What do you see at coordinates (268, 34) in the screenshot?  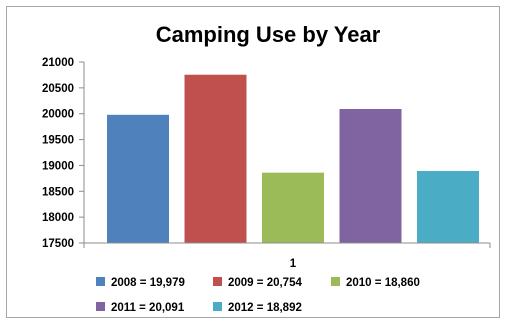 I see `chart-title: Camping Use by Year` at bounding box center [268, 34].